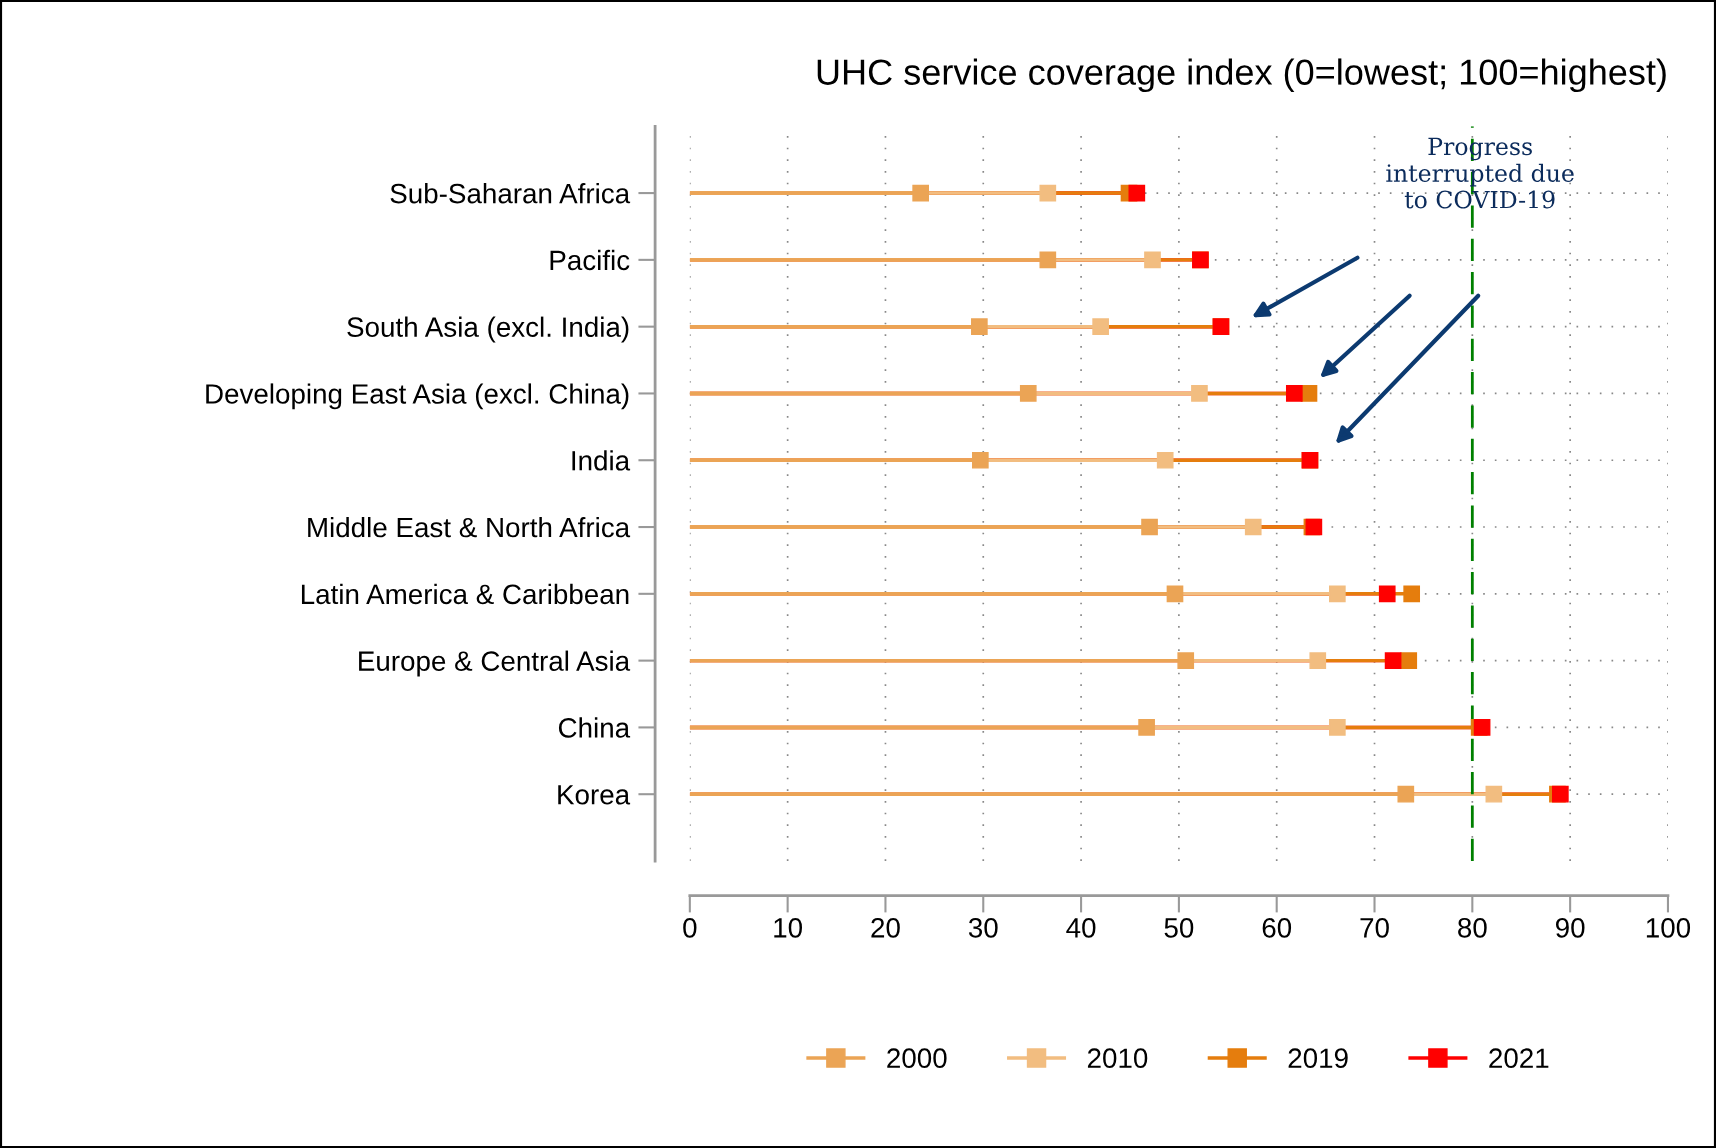  Describe the element at coordinates (1570, 927) in the screenshot. I see `x-tick-label: 90` at that location.